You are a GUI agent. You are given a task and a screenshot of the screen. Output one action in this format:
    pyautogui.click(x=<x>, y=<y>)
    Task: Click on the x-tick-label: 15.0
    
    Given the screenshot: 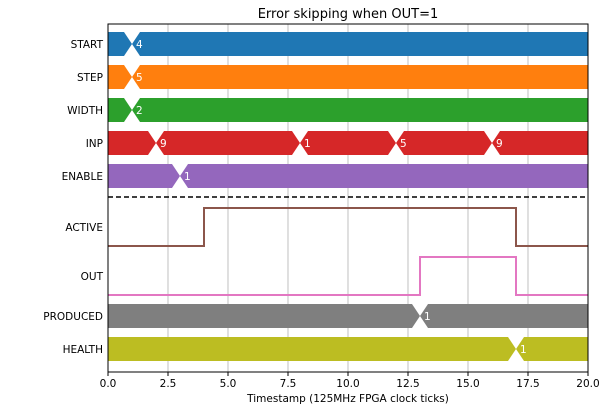 What is the action you would take?
    pyautogui.click(x=467, y=384)
    